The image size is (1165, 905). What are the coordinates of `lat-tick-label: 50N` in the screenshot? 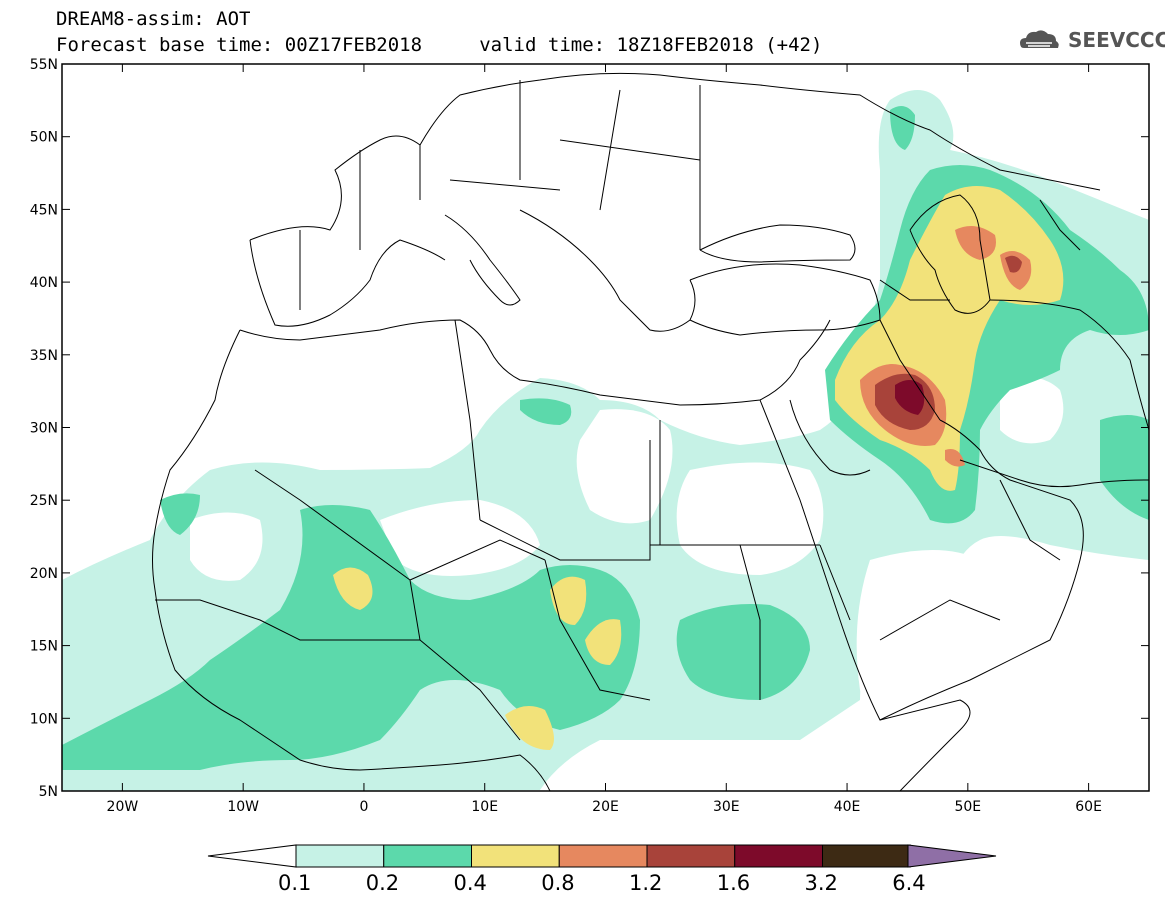 It's located at (44, 138).